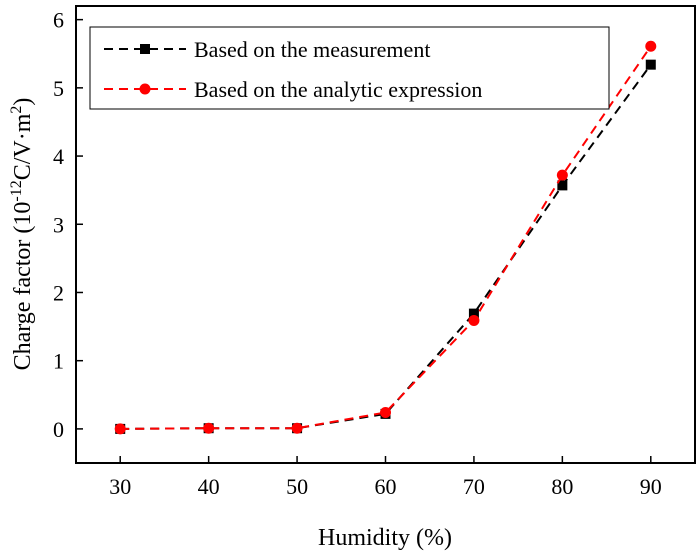  What do you see at coordinates (68, 225) in the screenshot?
I see `y-axis-ticks: 0 1 2 3 4 5 6` at bounding box center [68, 225].